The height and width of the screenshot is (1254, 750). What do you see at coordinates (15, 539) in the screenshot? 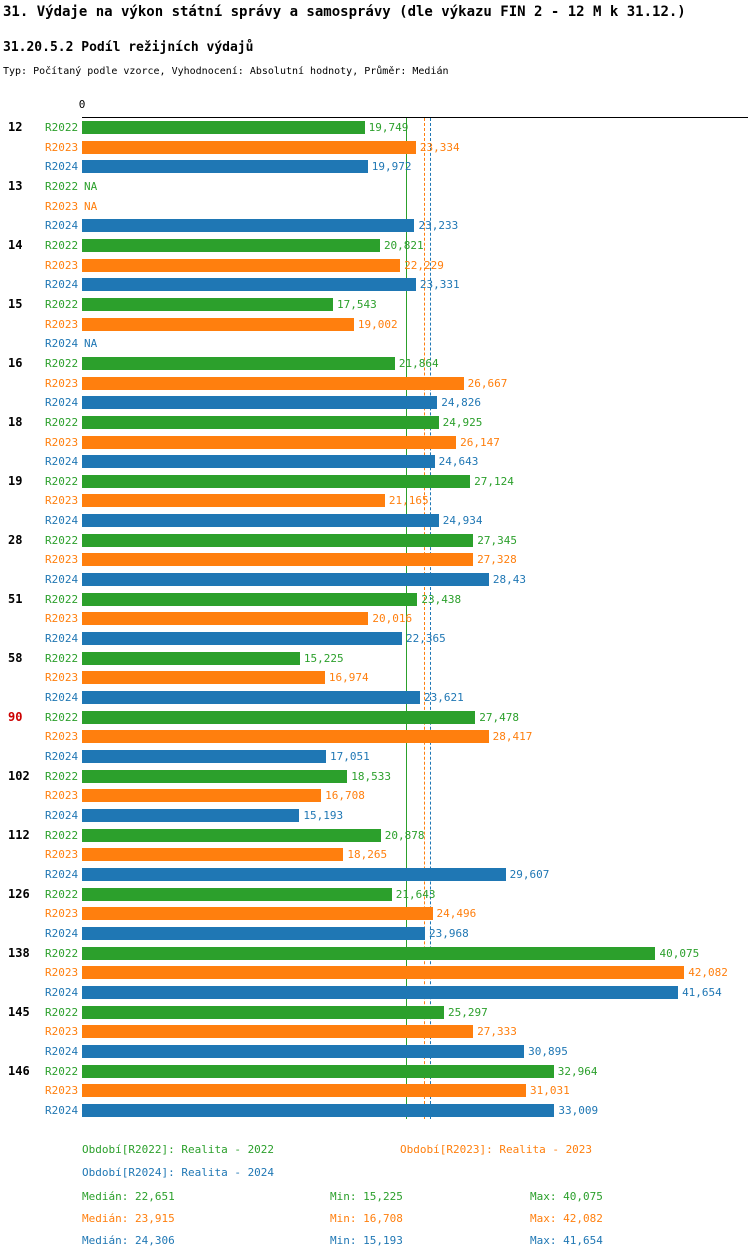
I see `group-id-label: 28` at bounding box center [15, 539].